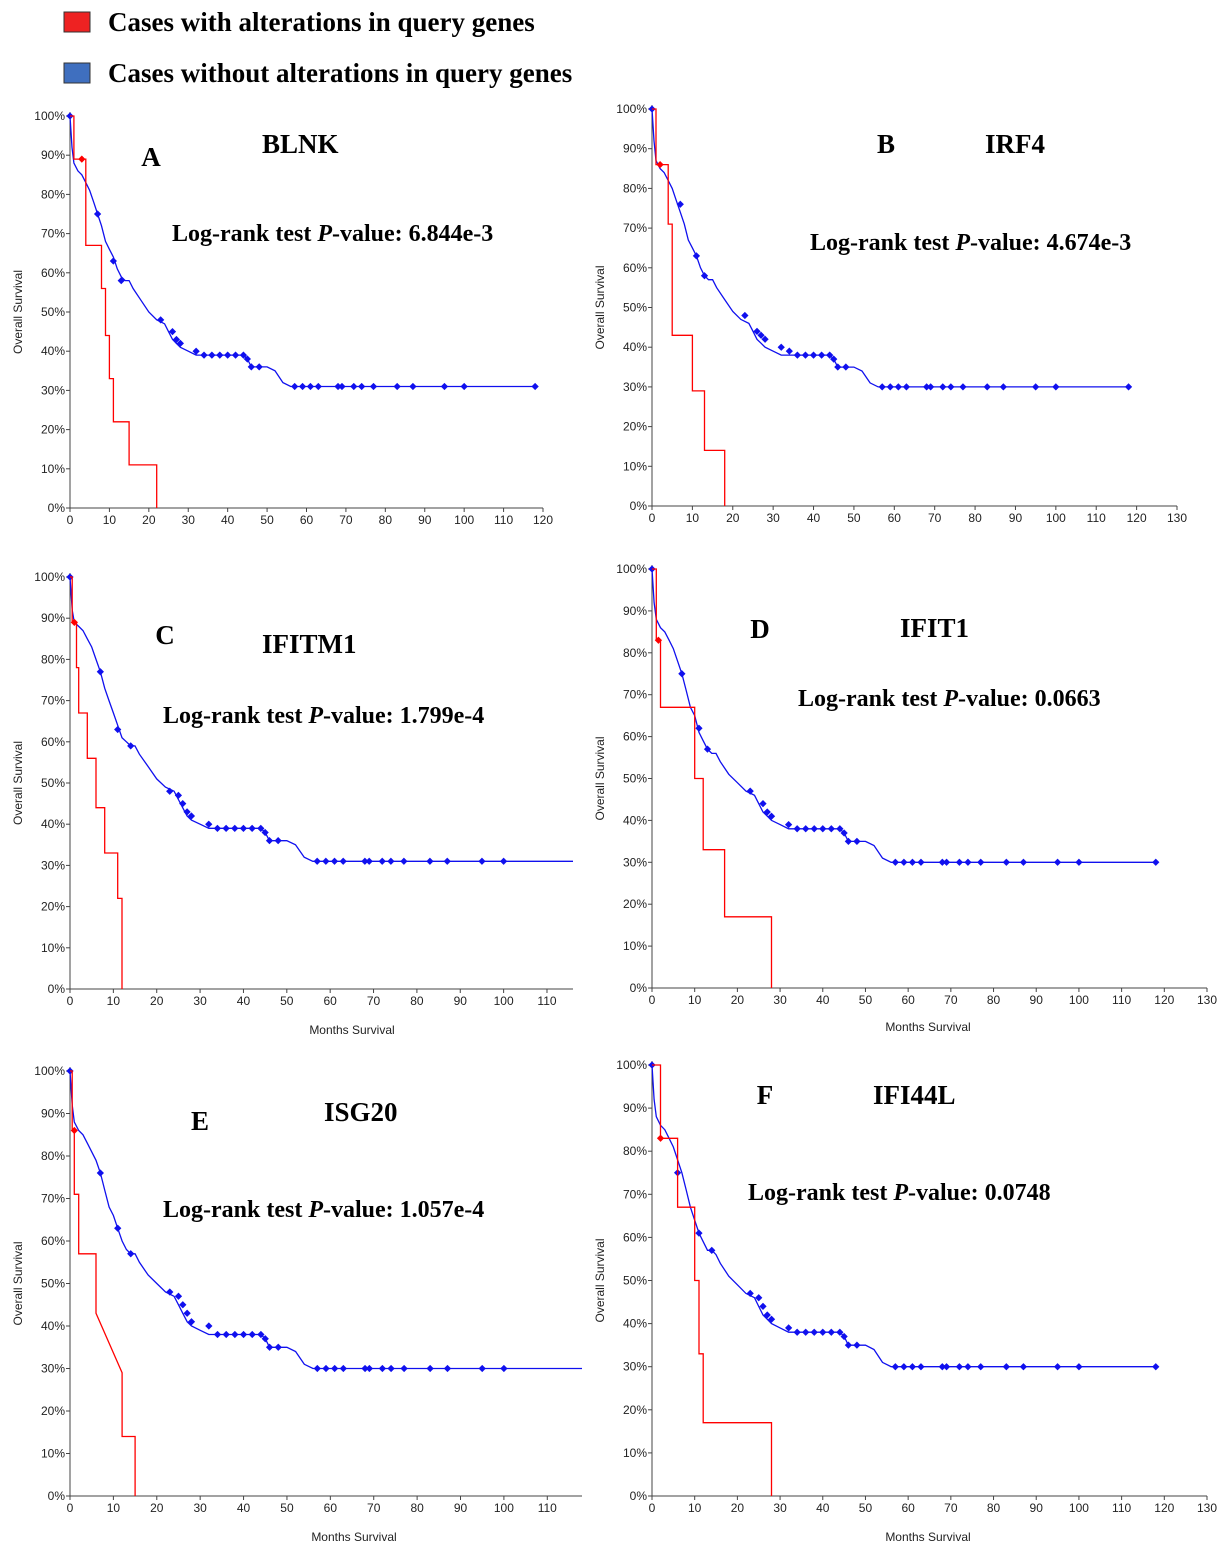  Describe the element at coordinates (200, 1121) in the screenshot. I see `panel-letter: E` at that location.